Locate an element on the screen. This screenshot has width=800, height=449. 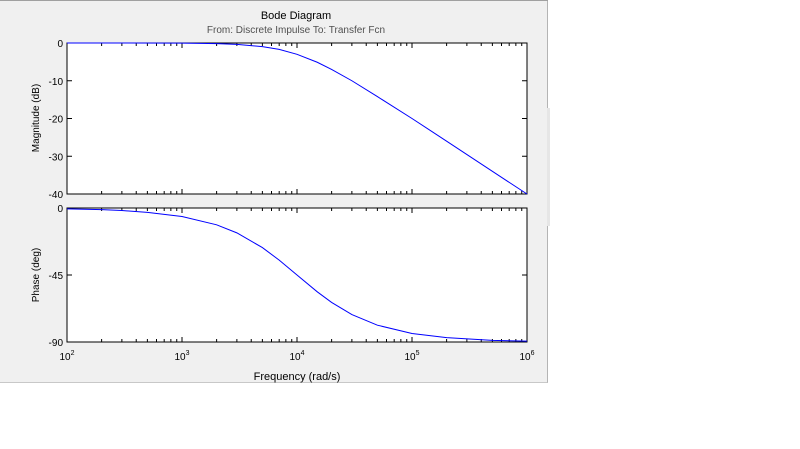
magnitude-y-tick-label: -30 is located at coordinates (56, 157).